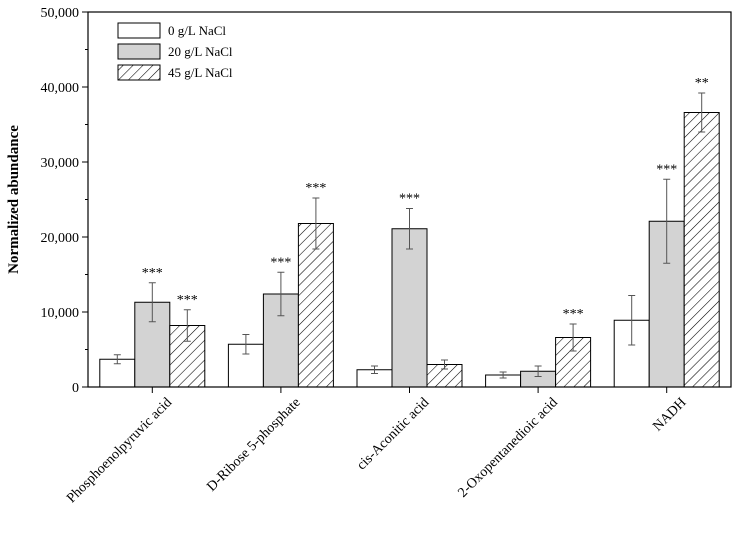  Describe the element at coordinates (60, 163) in the screenshot. I see `y-tick-label: 30,000` at that location.